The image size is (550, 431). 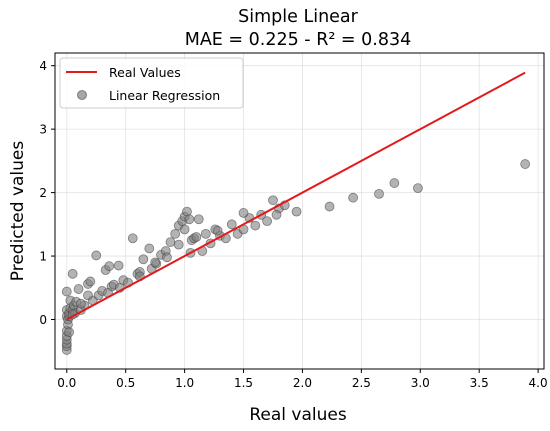 I want to click on y-tick-label: 0, so click(x=43, y=320).